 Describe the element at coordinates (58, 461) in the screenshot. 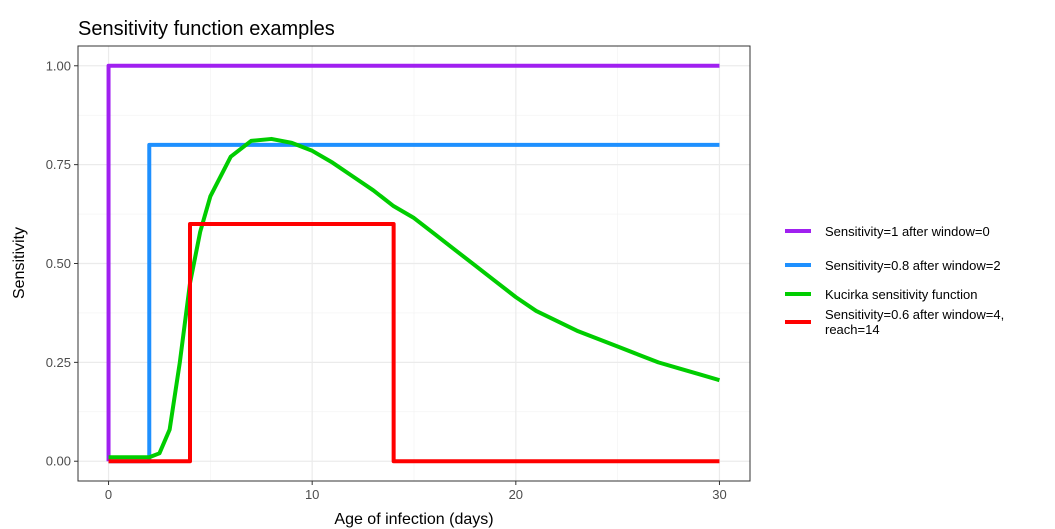

I see `y-tick-label: 0.00` at that location.